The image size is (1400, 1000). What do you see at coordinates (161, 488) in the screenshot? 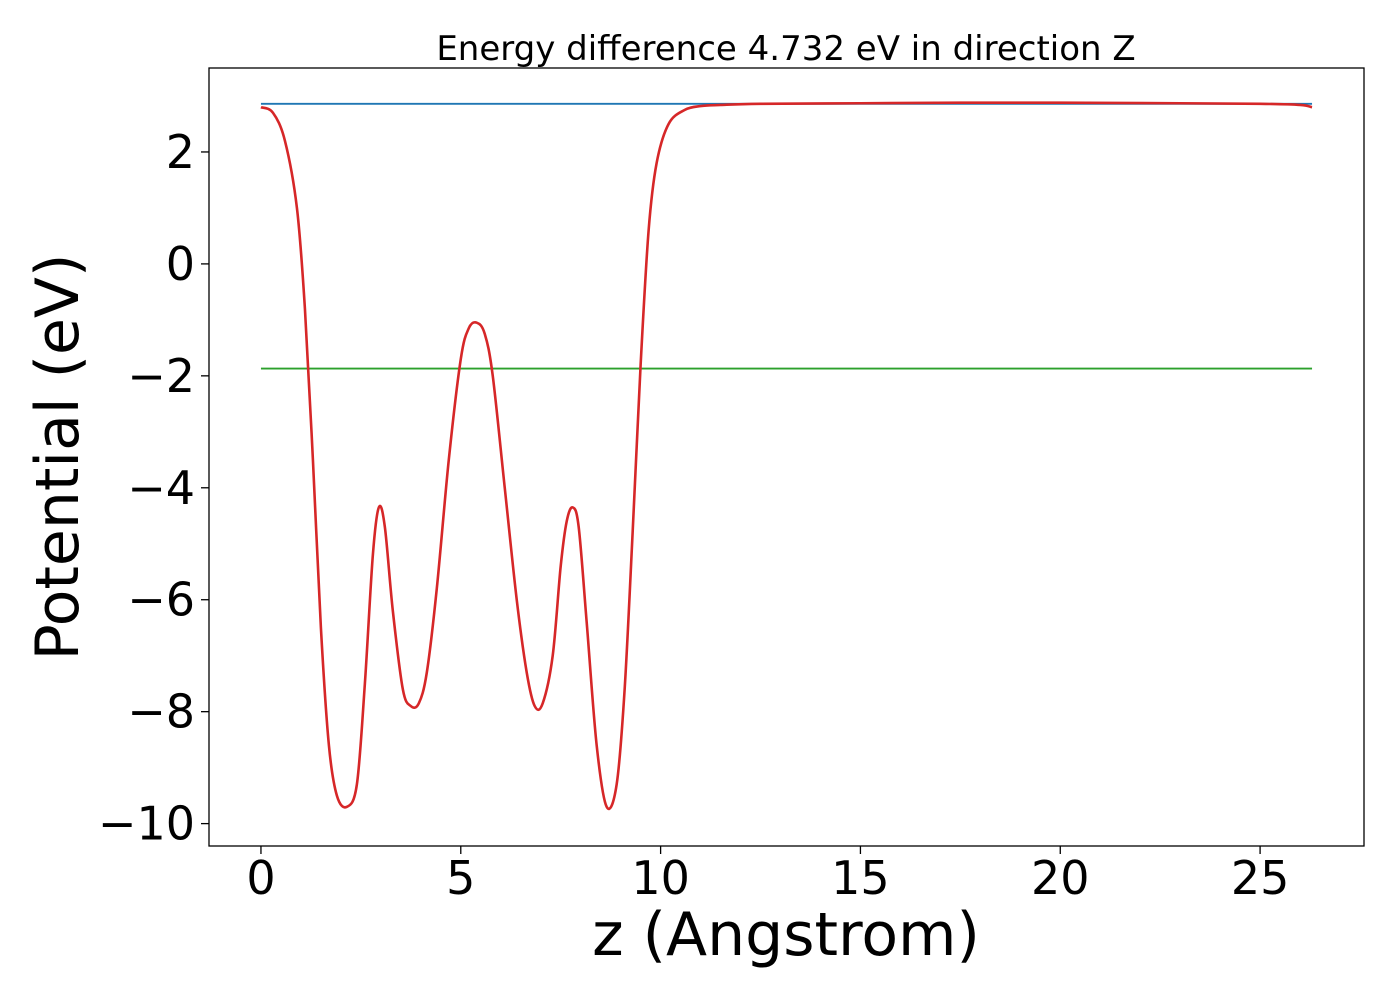
I see `y-tick-label: −4` at bounding box center [161, 488].